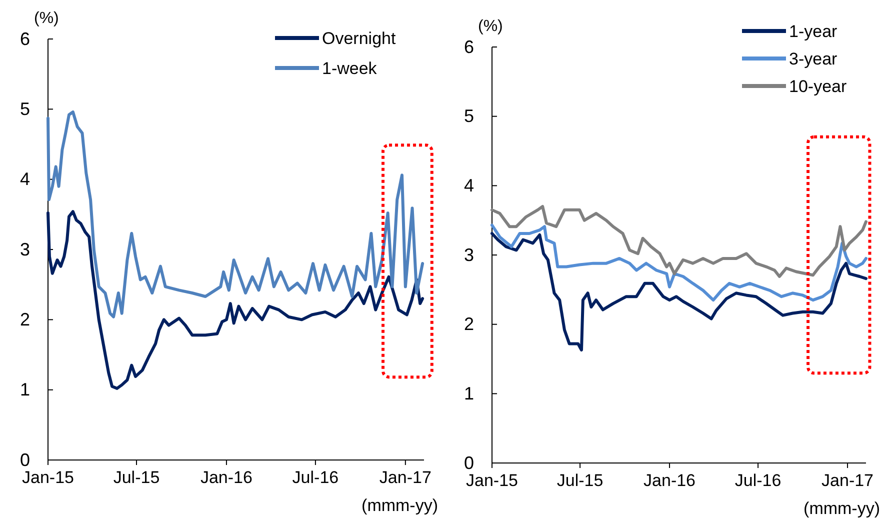 The height and width of the screenshot is (521, 881). What do you see at coordinates (813, 59) in the screenshot?
I see `legend-label: 3-year` at bounding box center [813, 59].